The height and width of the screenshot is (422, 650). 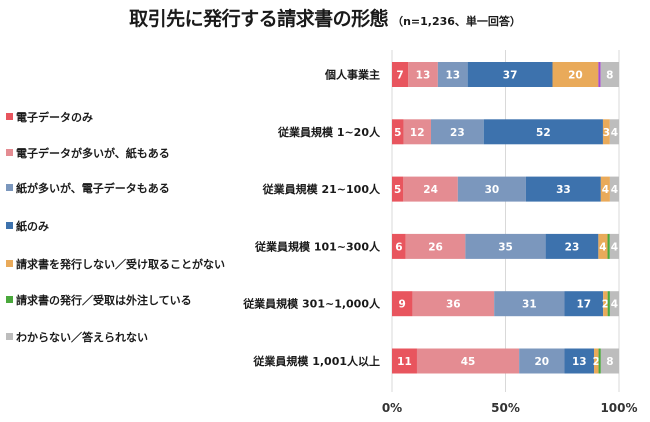 What do you see at coordinates (54, 117) in the screenshot?
I see `legend-label: 電子データのみ` at bounding box center [54, 117].